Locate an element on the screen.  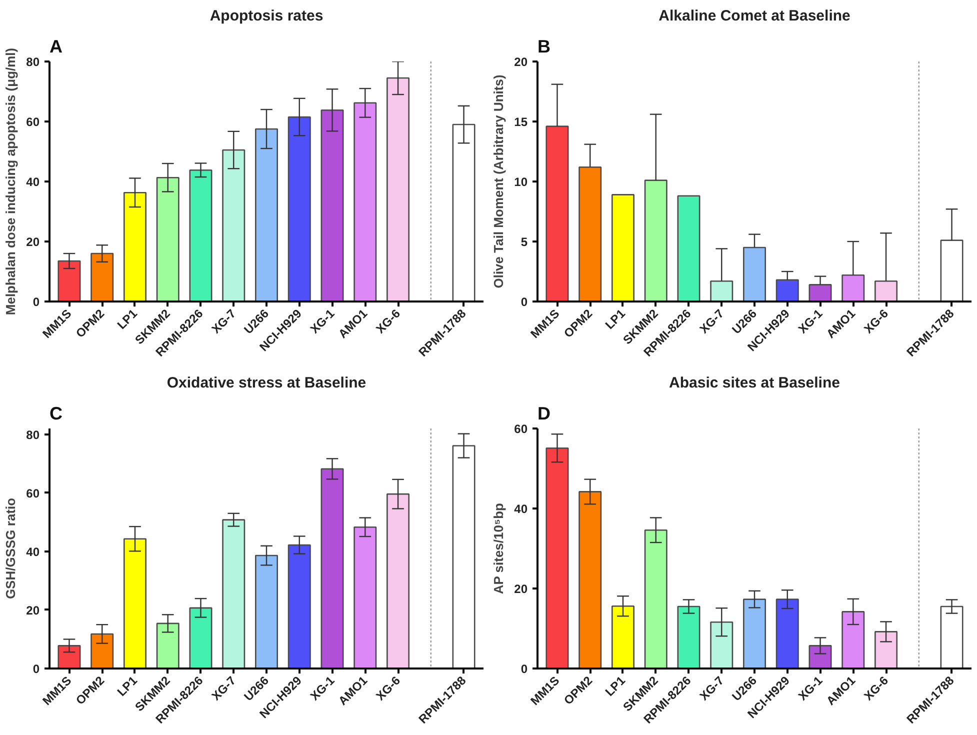
chart-title: Apoptosis rates is located at coordinates (267, 16).